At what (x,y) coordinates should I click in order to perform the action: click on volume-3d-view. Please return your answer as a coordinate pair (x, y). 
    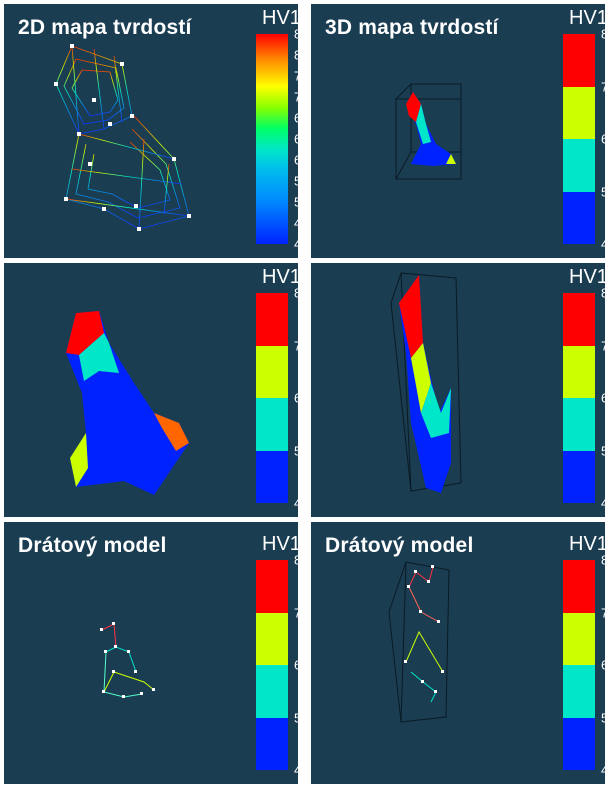
    Looking at the image, I should click on (428, 131).